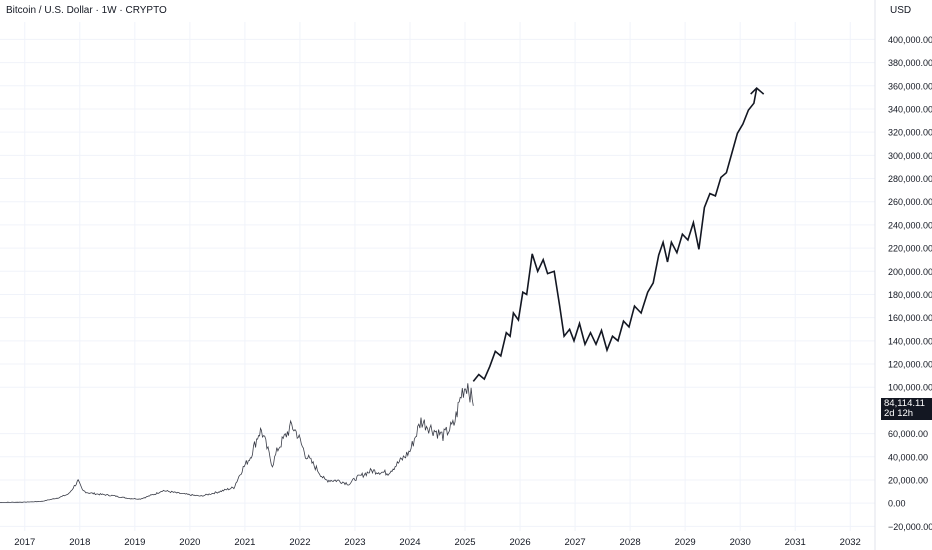 The height and width of the screenshot is (550, 932). What do you see at coordinates (897, 504) in the screenshot?
I see `y-tick-label: 0.00` at bounding box center [897, 504].